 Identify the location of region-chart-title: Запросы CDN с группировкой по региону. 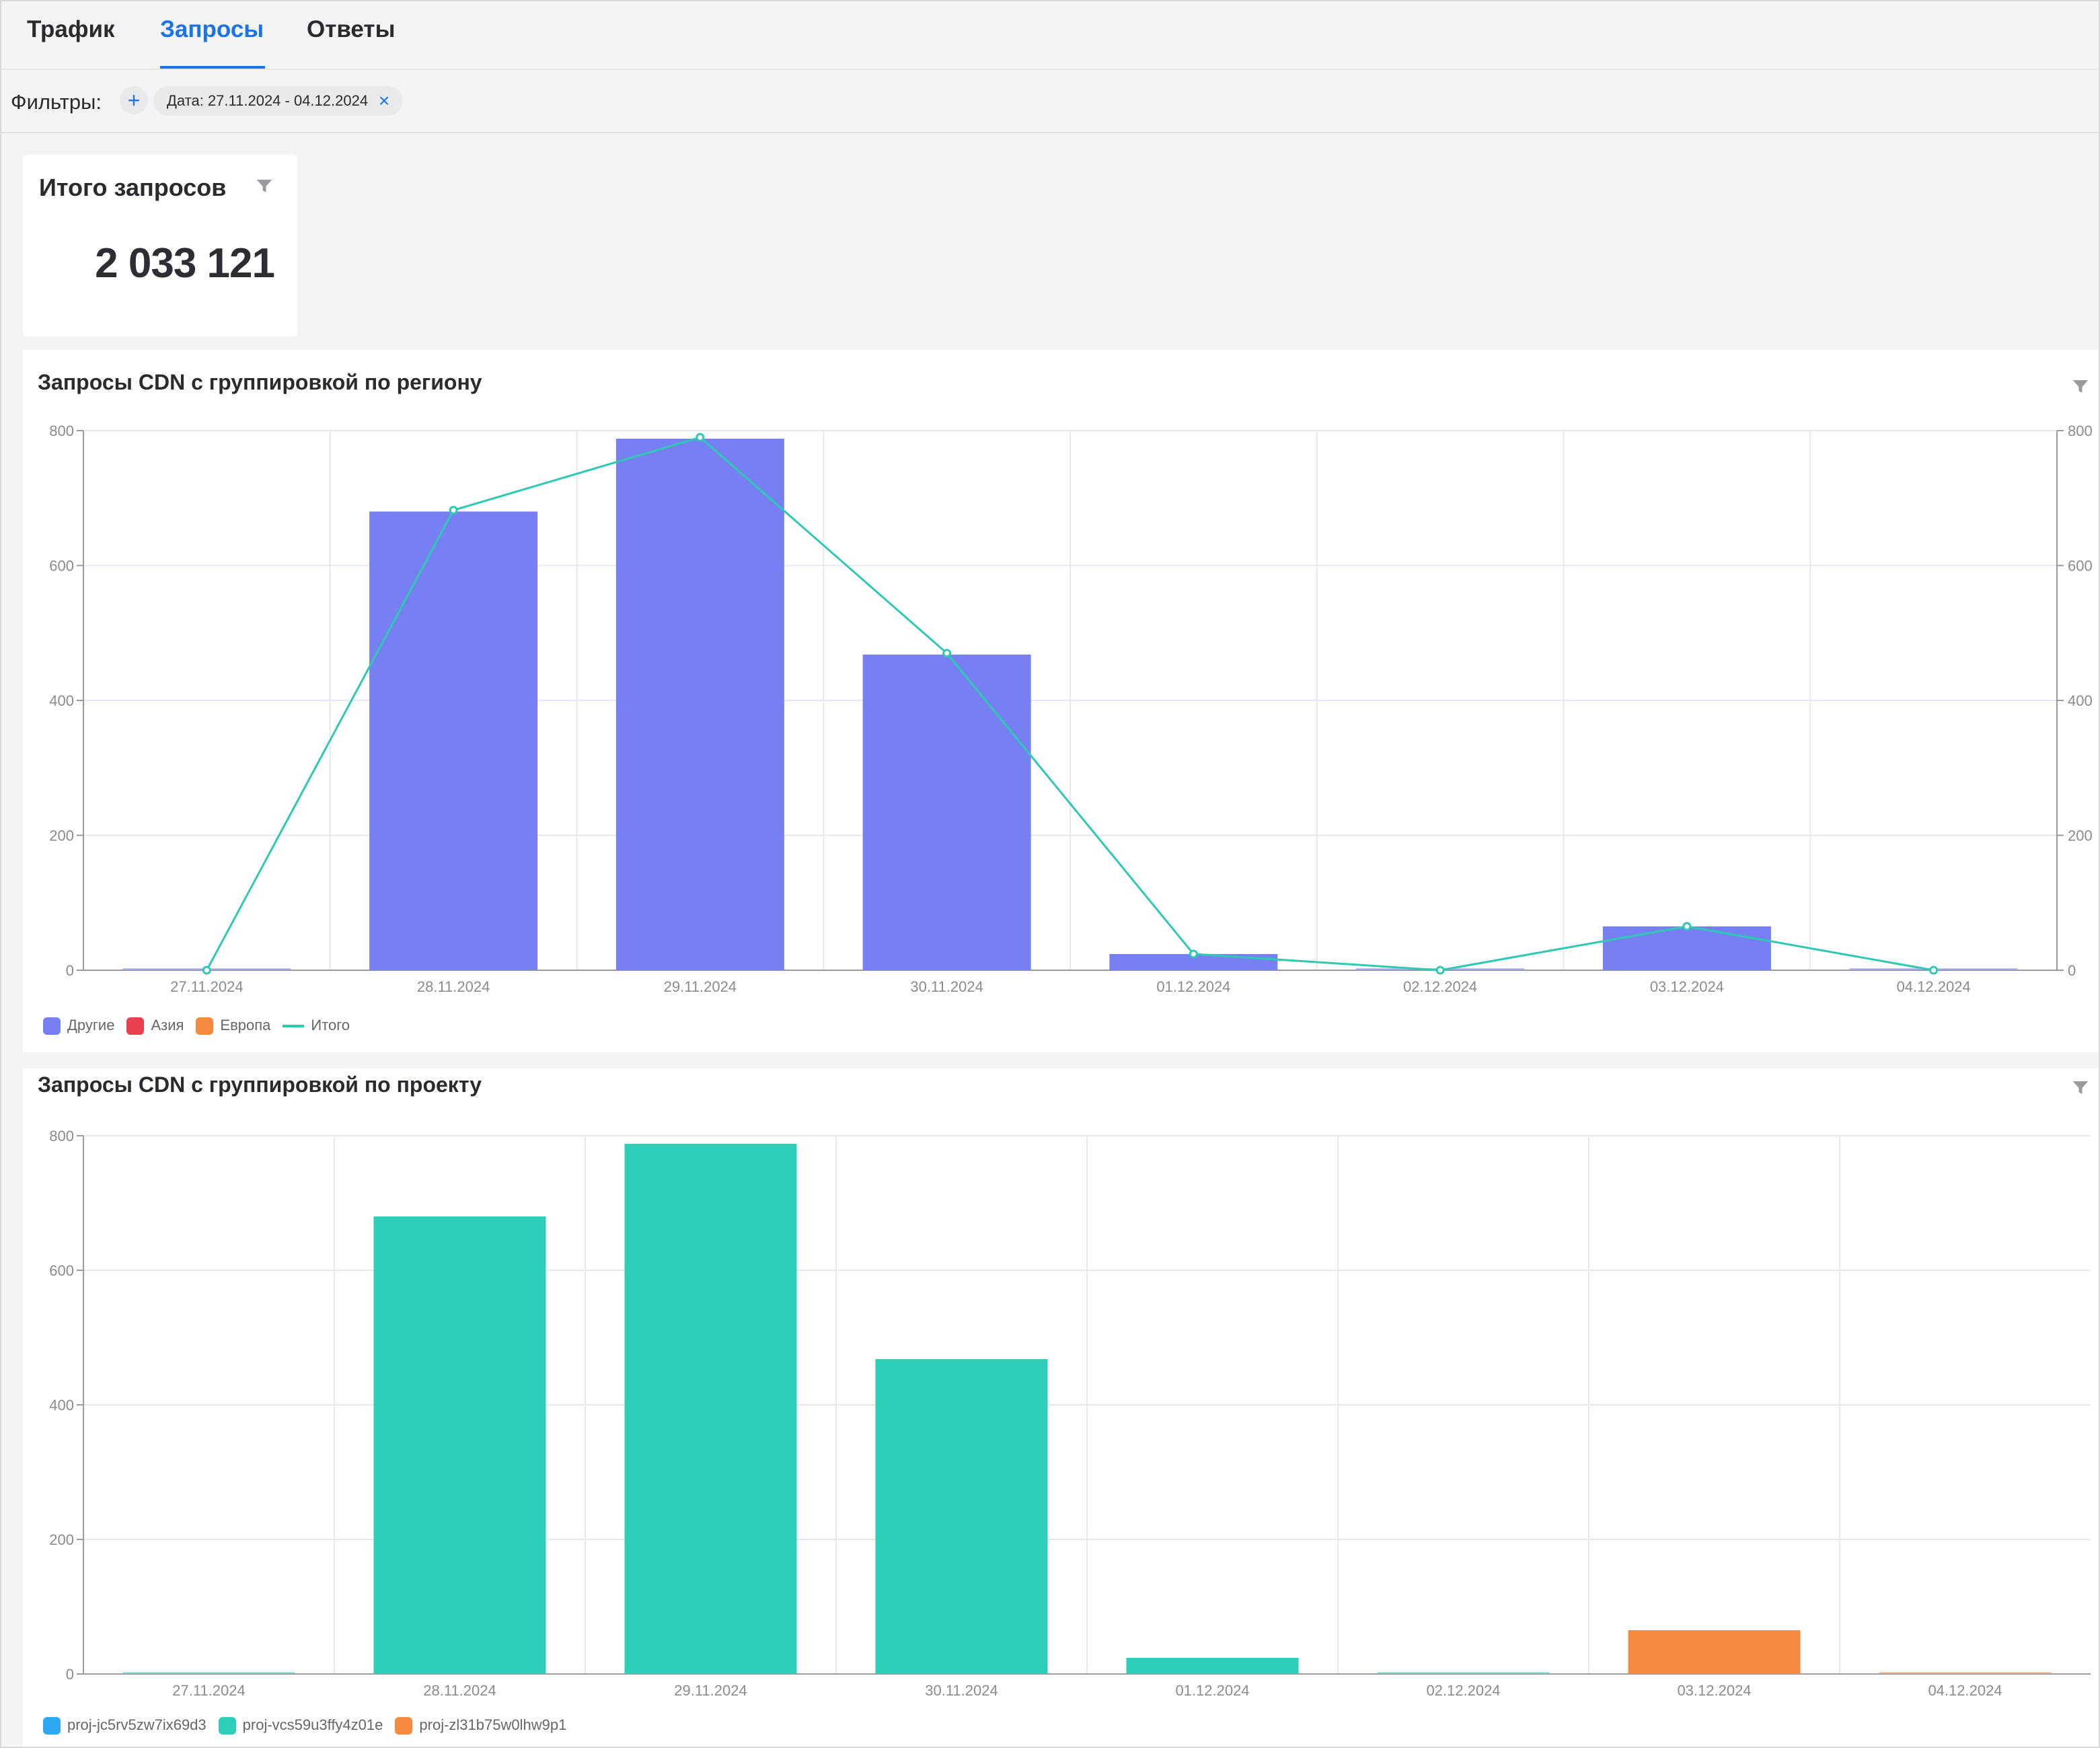
(260, 382).